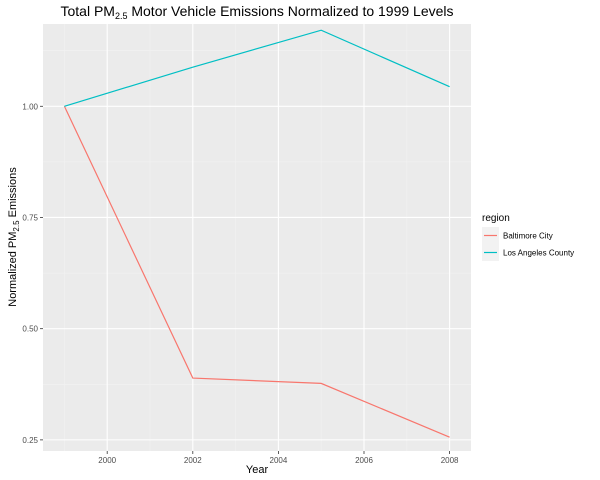  I want to click on y-axis-title: Normalized PM2.5 Emissions, so click(14, 237).